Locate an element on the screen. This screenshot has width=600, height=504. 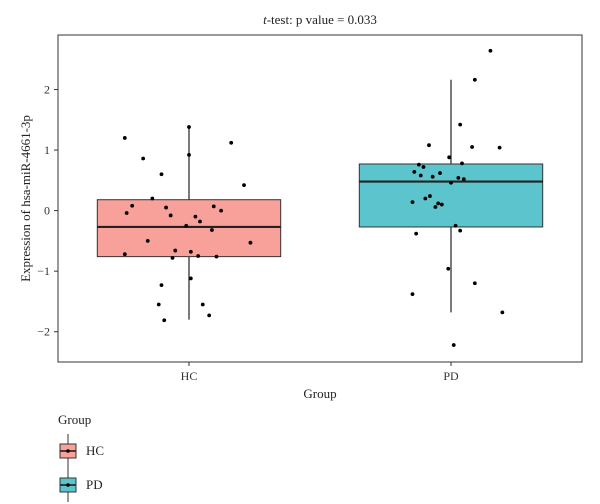
y-tick-label: 2 is located at coordinates (47, 90).